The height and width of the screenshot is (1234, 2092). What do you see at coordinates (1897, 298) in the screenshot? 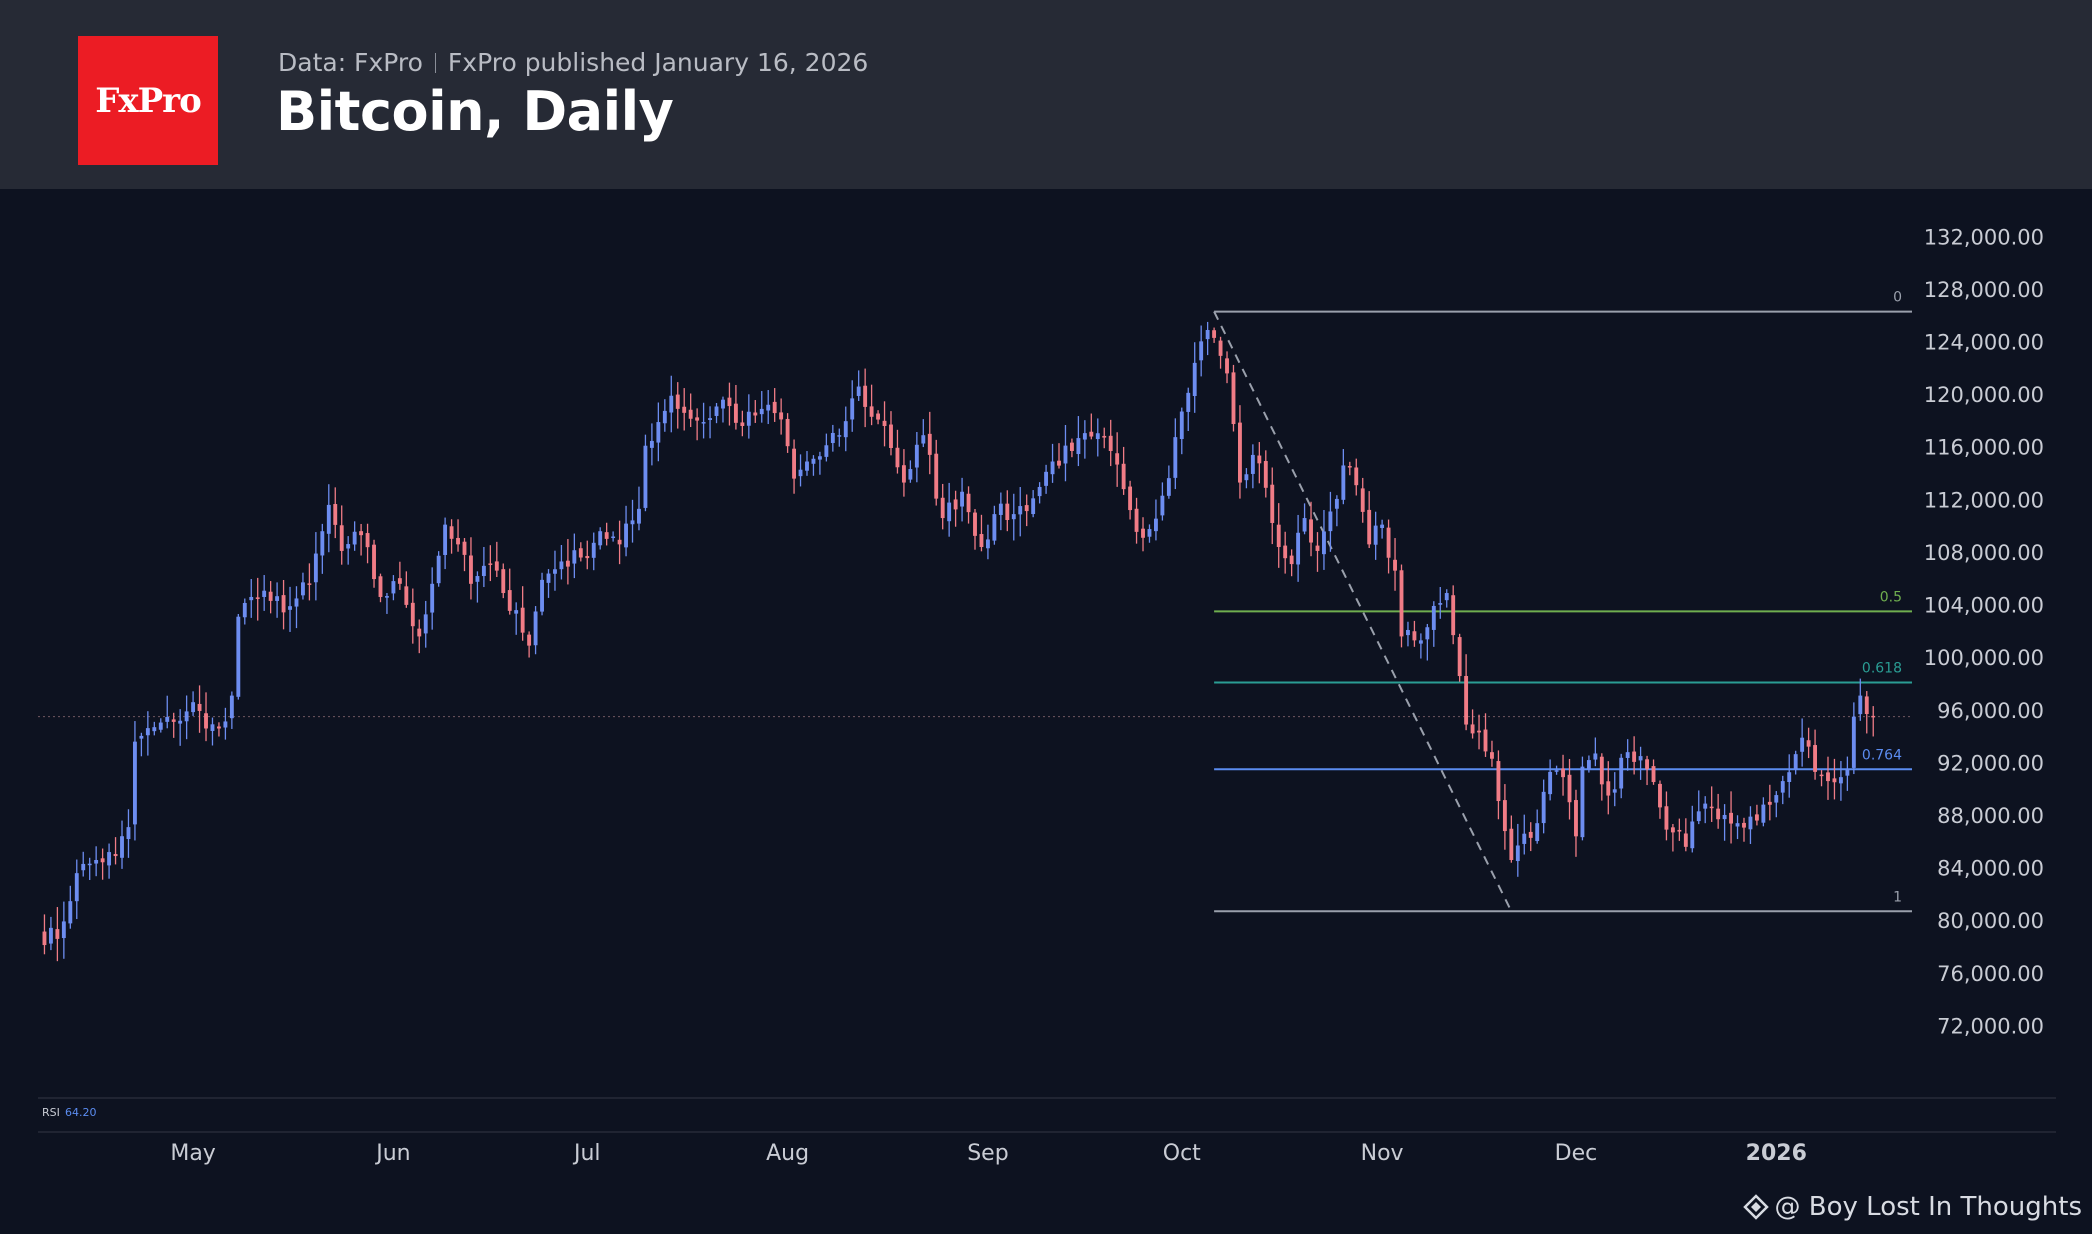
I see `fib-level-label: 0` at bounding box center [1897, 298].